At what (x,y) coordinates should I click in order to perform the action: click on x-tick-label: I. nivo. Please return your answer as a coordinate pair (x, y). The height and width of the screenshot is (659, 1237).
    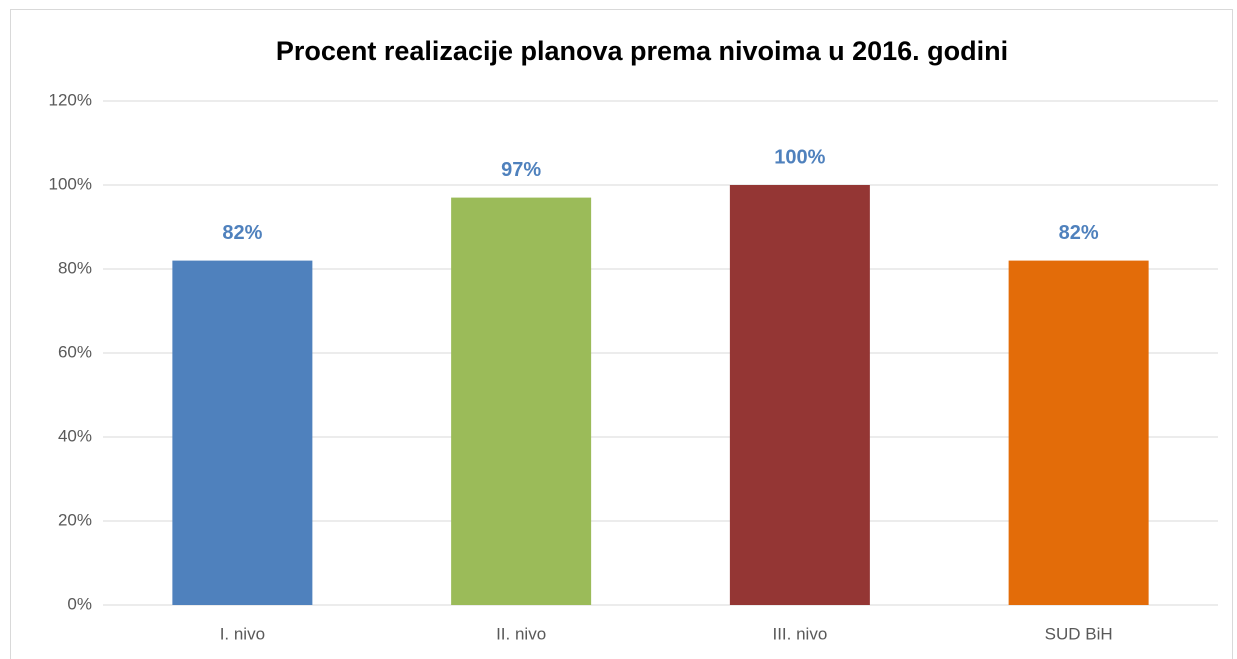
    Looking at the image, I should click on (242, 633).